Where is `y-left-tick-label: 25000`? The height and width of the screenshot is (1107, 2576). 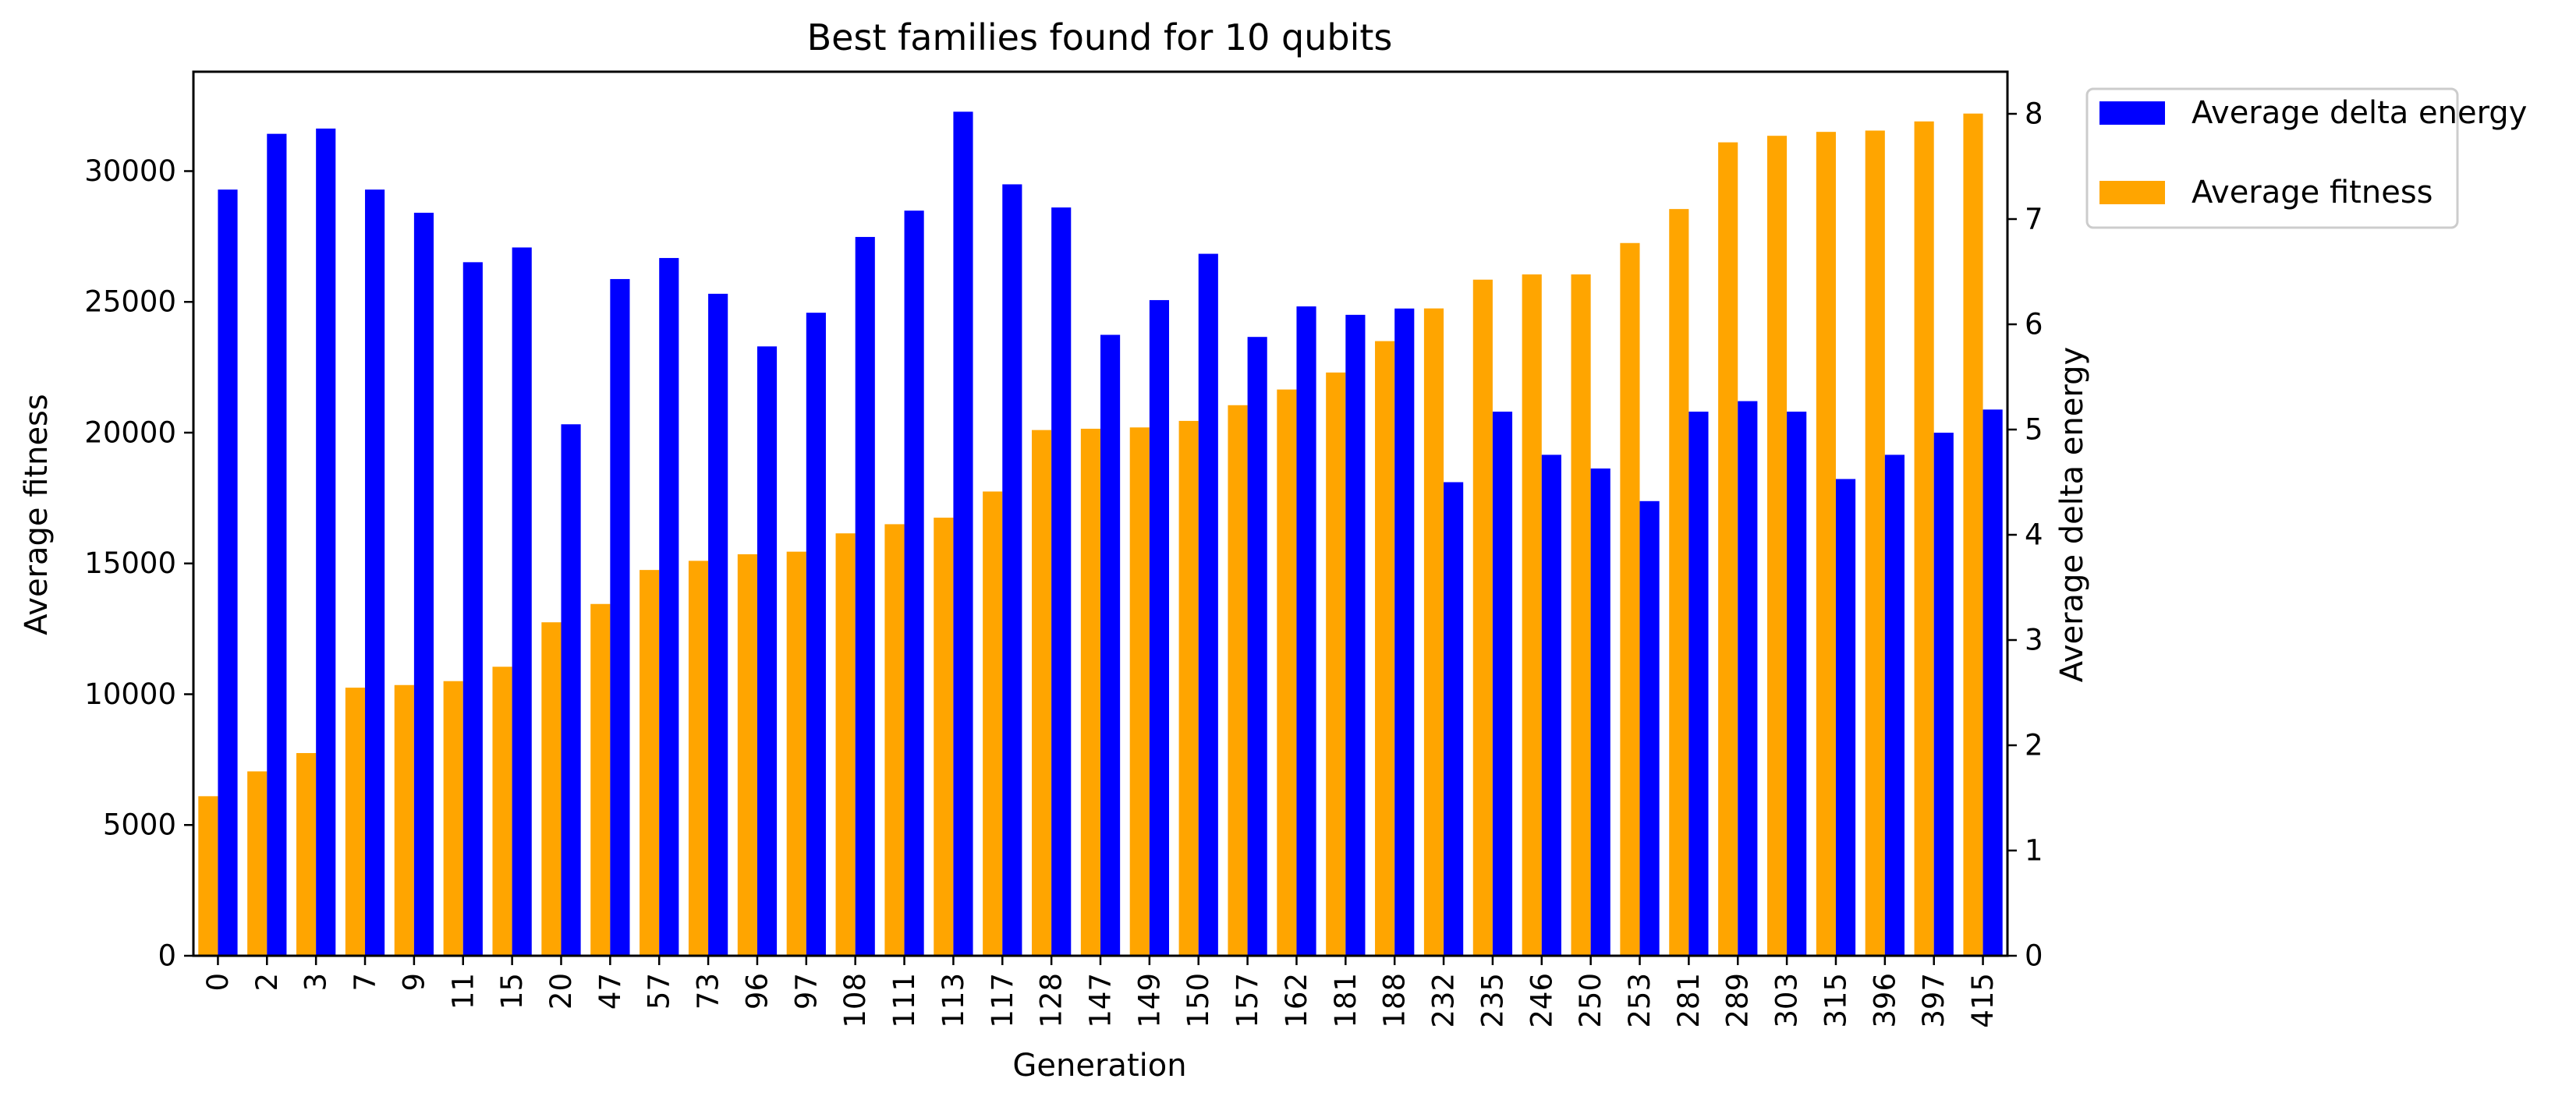 y-left-tick-label: 25000 is located at coordinates (130, 302).